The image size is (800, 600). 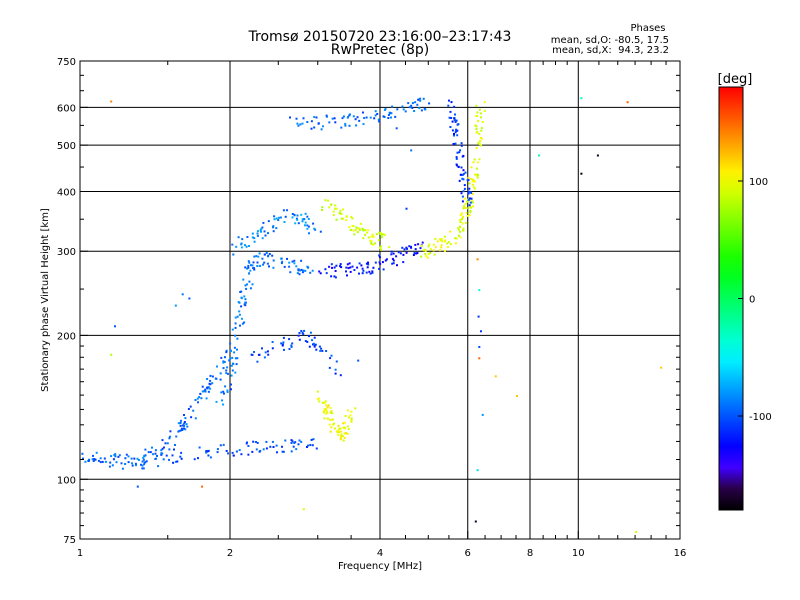 What do you see at coordinates (380, 566) in the screenshot?
I see `x-axis-label: Frequency [MHz]` at bounding box center [380, 566].